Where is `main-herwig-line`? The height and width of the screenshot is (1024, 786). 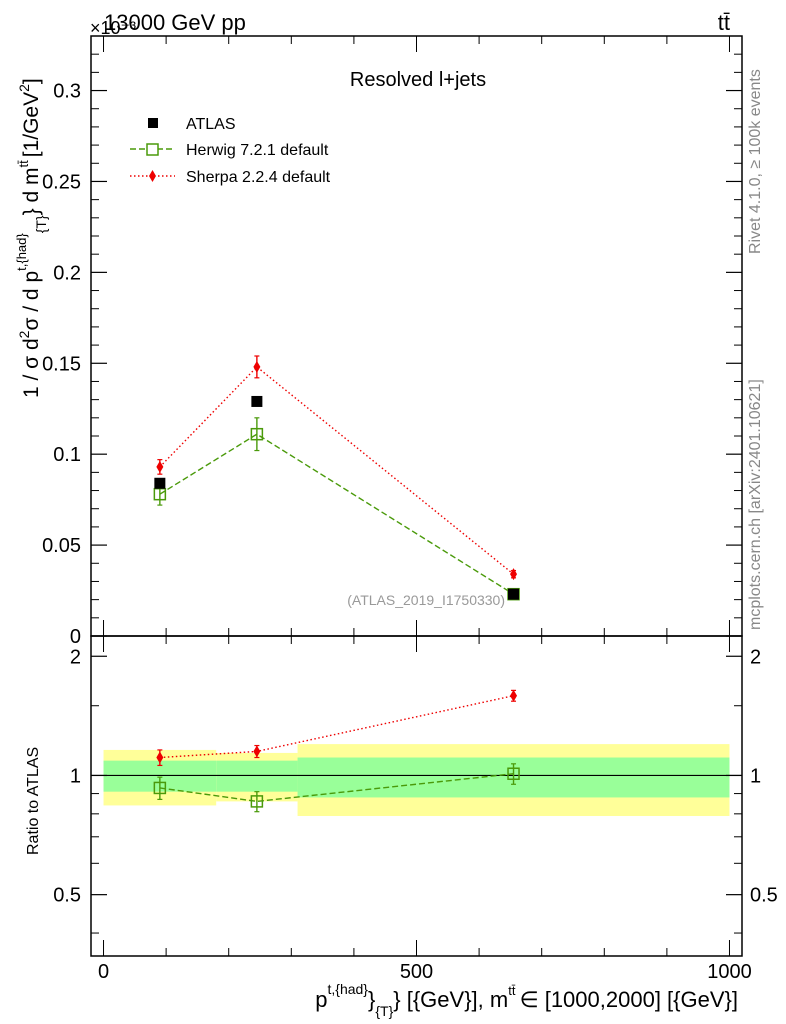 main-herwig-line is located at coordinates (336, 514).